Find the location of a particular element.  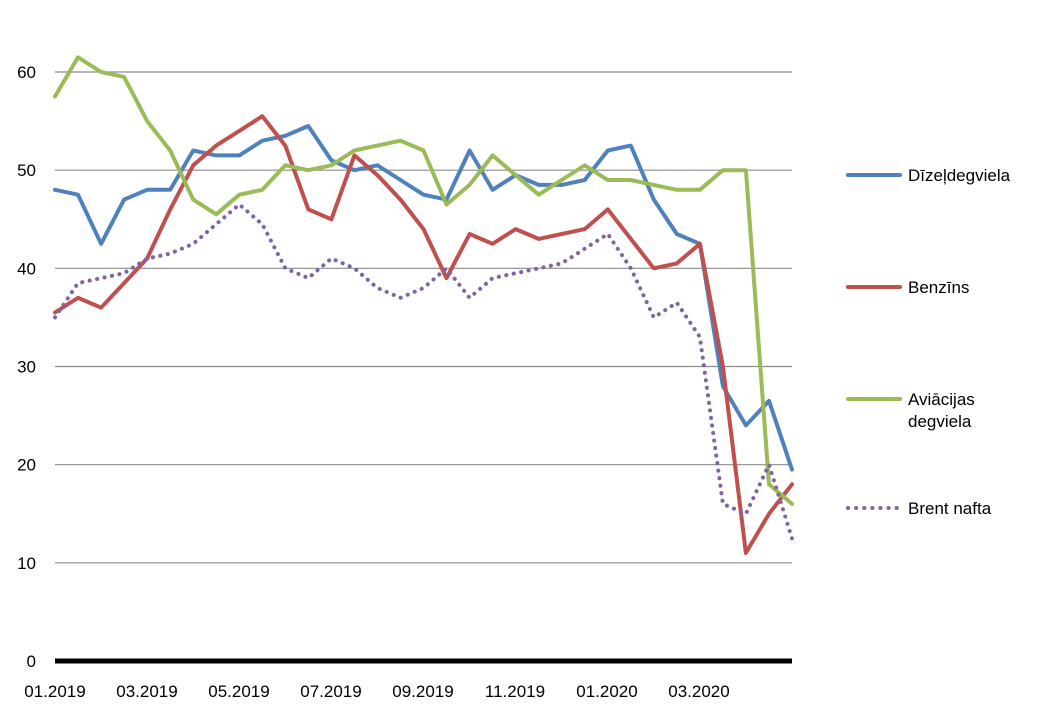

y-tick-label: 20 is located at coordinates (26, 465).